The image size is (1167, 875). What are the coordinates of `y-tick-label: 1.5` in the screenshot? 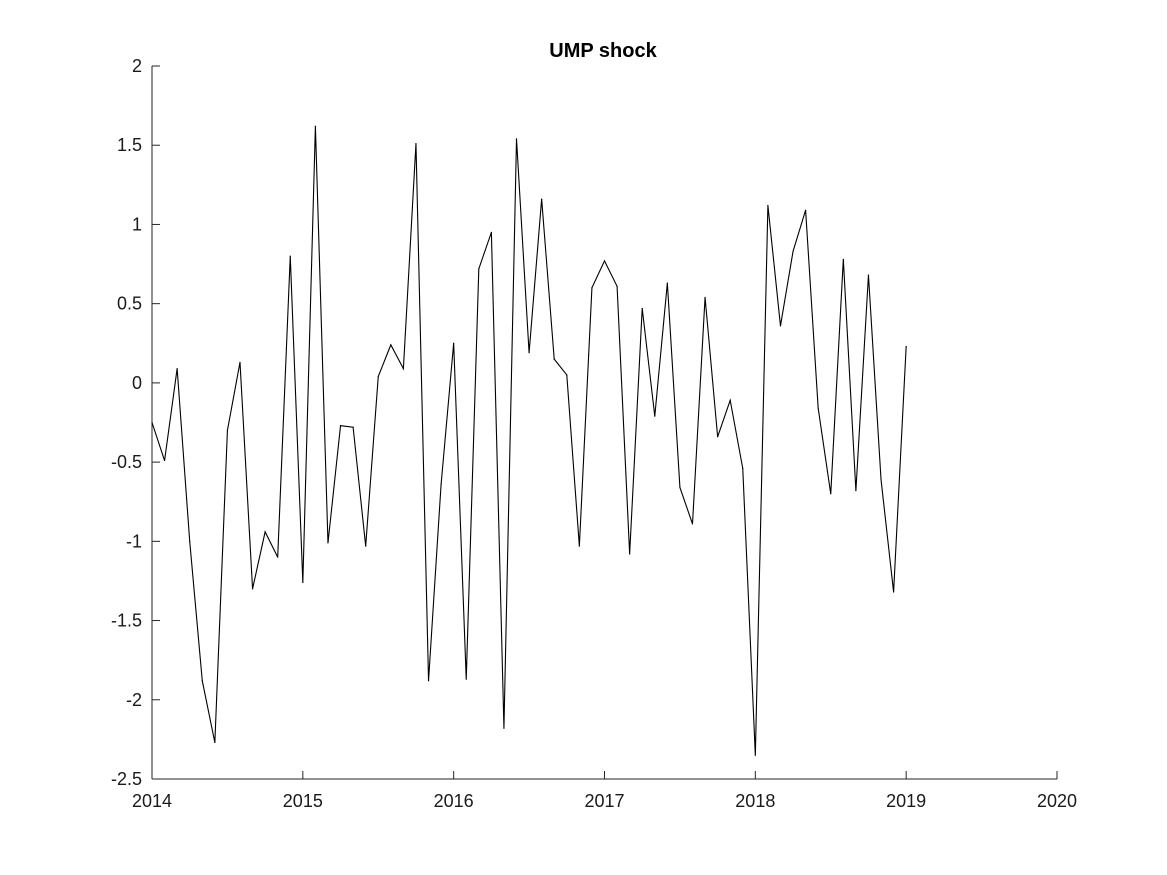 It's located at (129, 145).